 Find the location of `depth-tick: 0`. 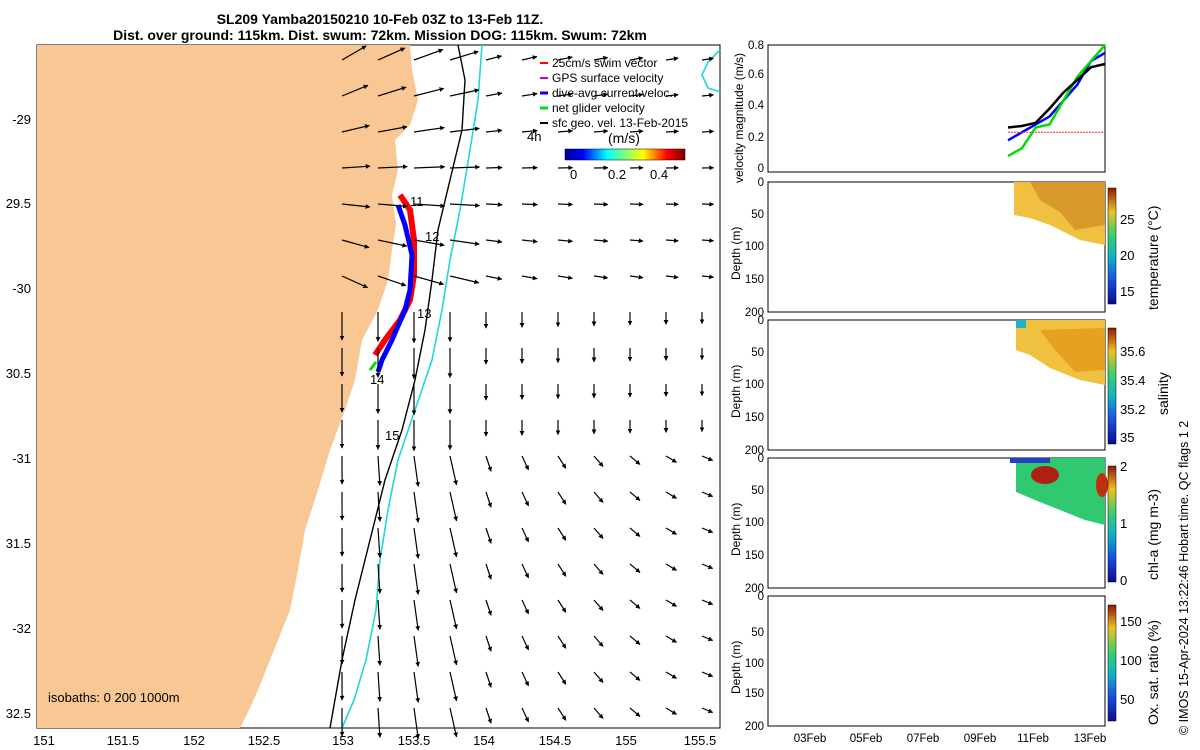

depth-tick: 0 is located at coordinates (761, 321).